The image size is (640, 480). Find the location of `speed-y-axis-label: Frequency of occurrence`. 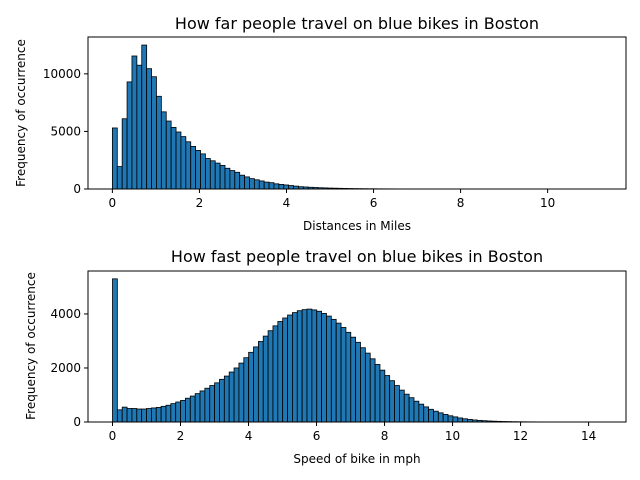

speed-y-axis-label: Frequency of occurrence is located at coordinates (31, 346).